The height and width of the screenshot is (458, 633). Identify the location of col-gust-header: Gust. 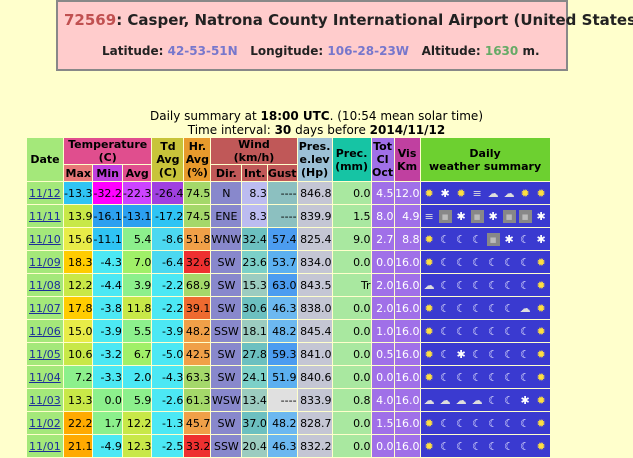
(282, 173).